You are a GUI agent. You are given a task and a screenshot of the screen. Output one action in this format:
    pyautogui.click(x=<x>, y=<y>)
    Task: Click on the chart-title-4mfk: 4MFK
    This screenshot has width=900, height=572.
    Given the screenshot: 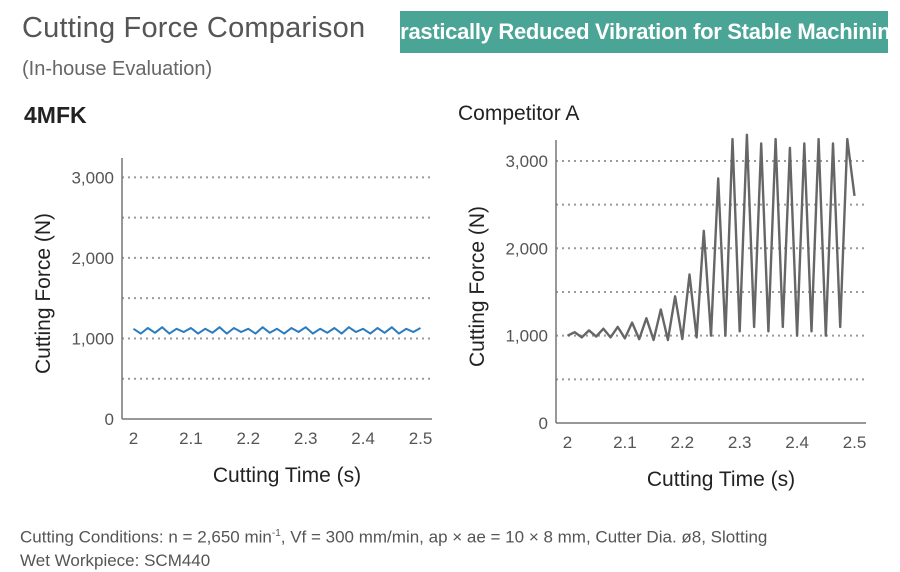 What is the action you would take?
    pyautogui.click(x=55, y=115)
    